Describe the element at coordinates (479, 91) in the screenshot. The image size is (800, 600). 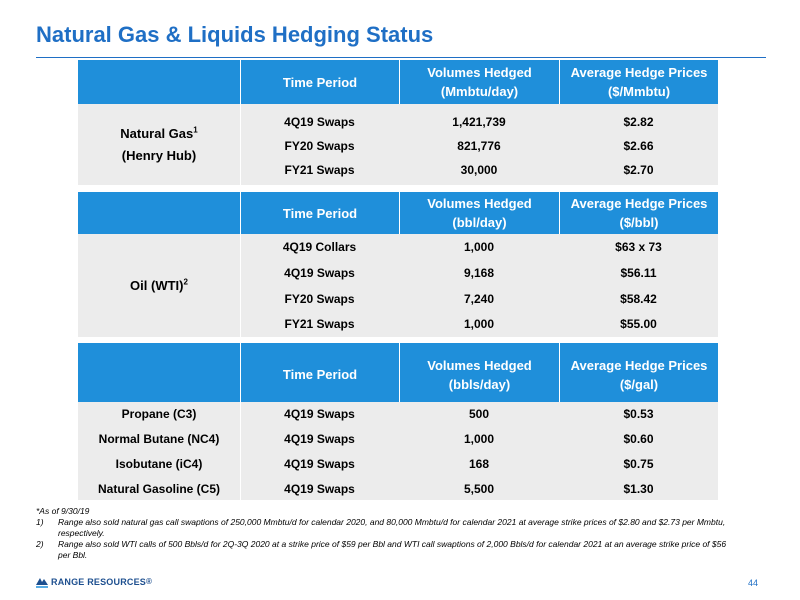
I see `header-unit: (Mmbtu/day)` at that location.